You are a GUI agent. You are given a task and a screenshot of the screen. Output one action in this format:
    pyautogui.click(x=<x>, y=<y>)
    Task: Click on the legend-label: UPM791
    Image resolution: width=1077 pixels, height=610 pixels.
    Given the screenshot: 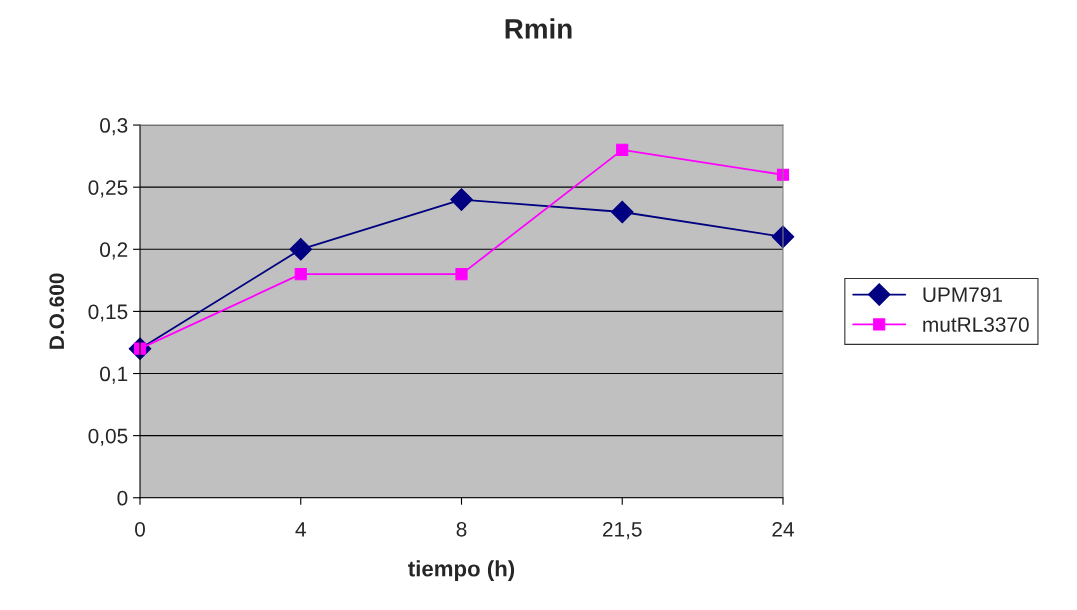 What is the action you would take?
    pyautogui.click(x=962, y=295)
    